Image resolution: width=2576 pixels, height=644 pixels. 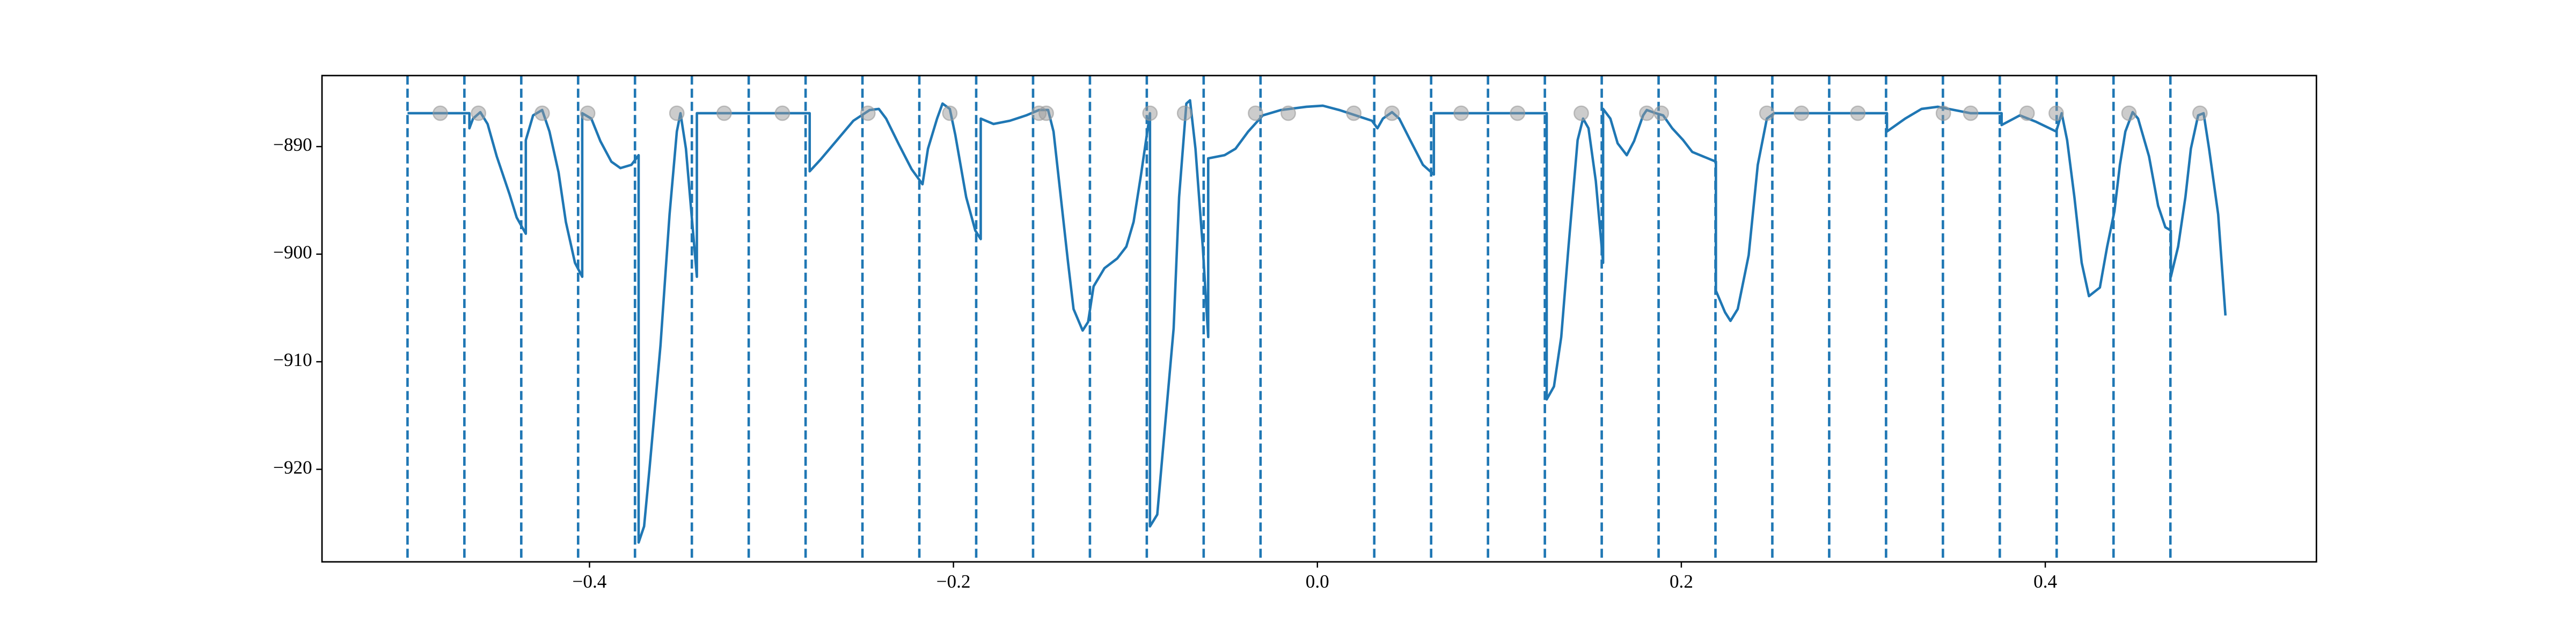 What do you see at coordinates (292, 252) in the screenshot?
I see `y-tick-label: −900` at bounding box center [292, 252].